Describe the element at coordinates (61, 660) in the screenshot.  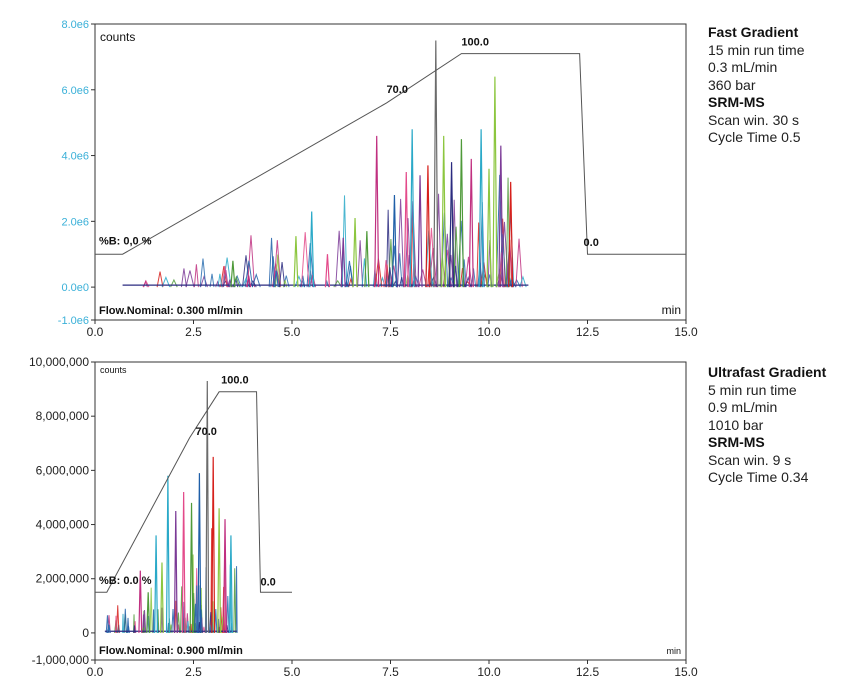
I see `y-tick-label: -1,000,000` at that location.